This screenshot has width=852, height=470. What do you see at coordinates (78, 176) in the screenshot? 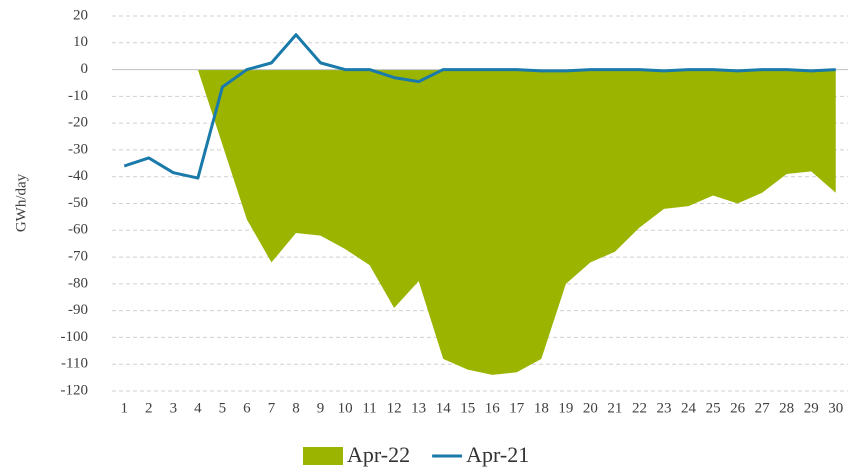
I see `y-tick-label: -40` at bounding box center [78, 176].